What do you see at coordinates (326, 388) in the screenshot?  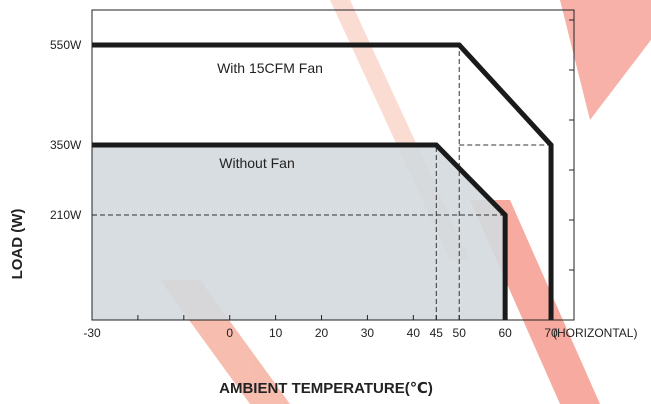 I see `x-axis-title: AMBIENT TEMPERATURE(℃)` at bounding box center [326, 388].